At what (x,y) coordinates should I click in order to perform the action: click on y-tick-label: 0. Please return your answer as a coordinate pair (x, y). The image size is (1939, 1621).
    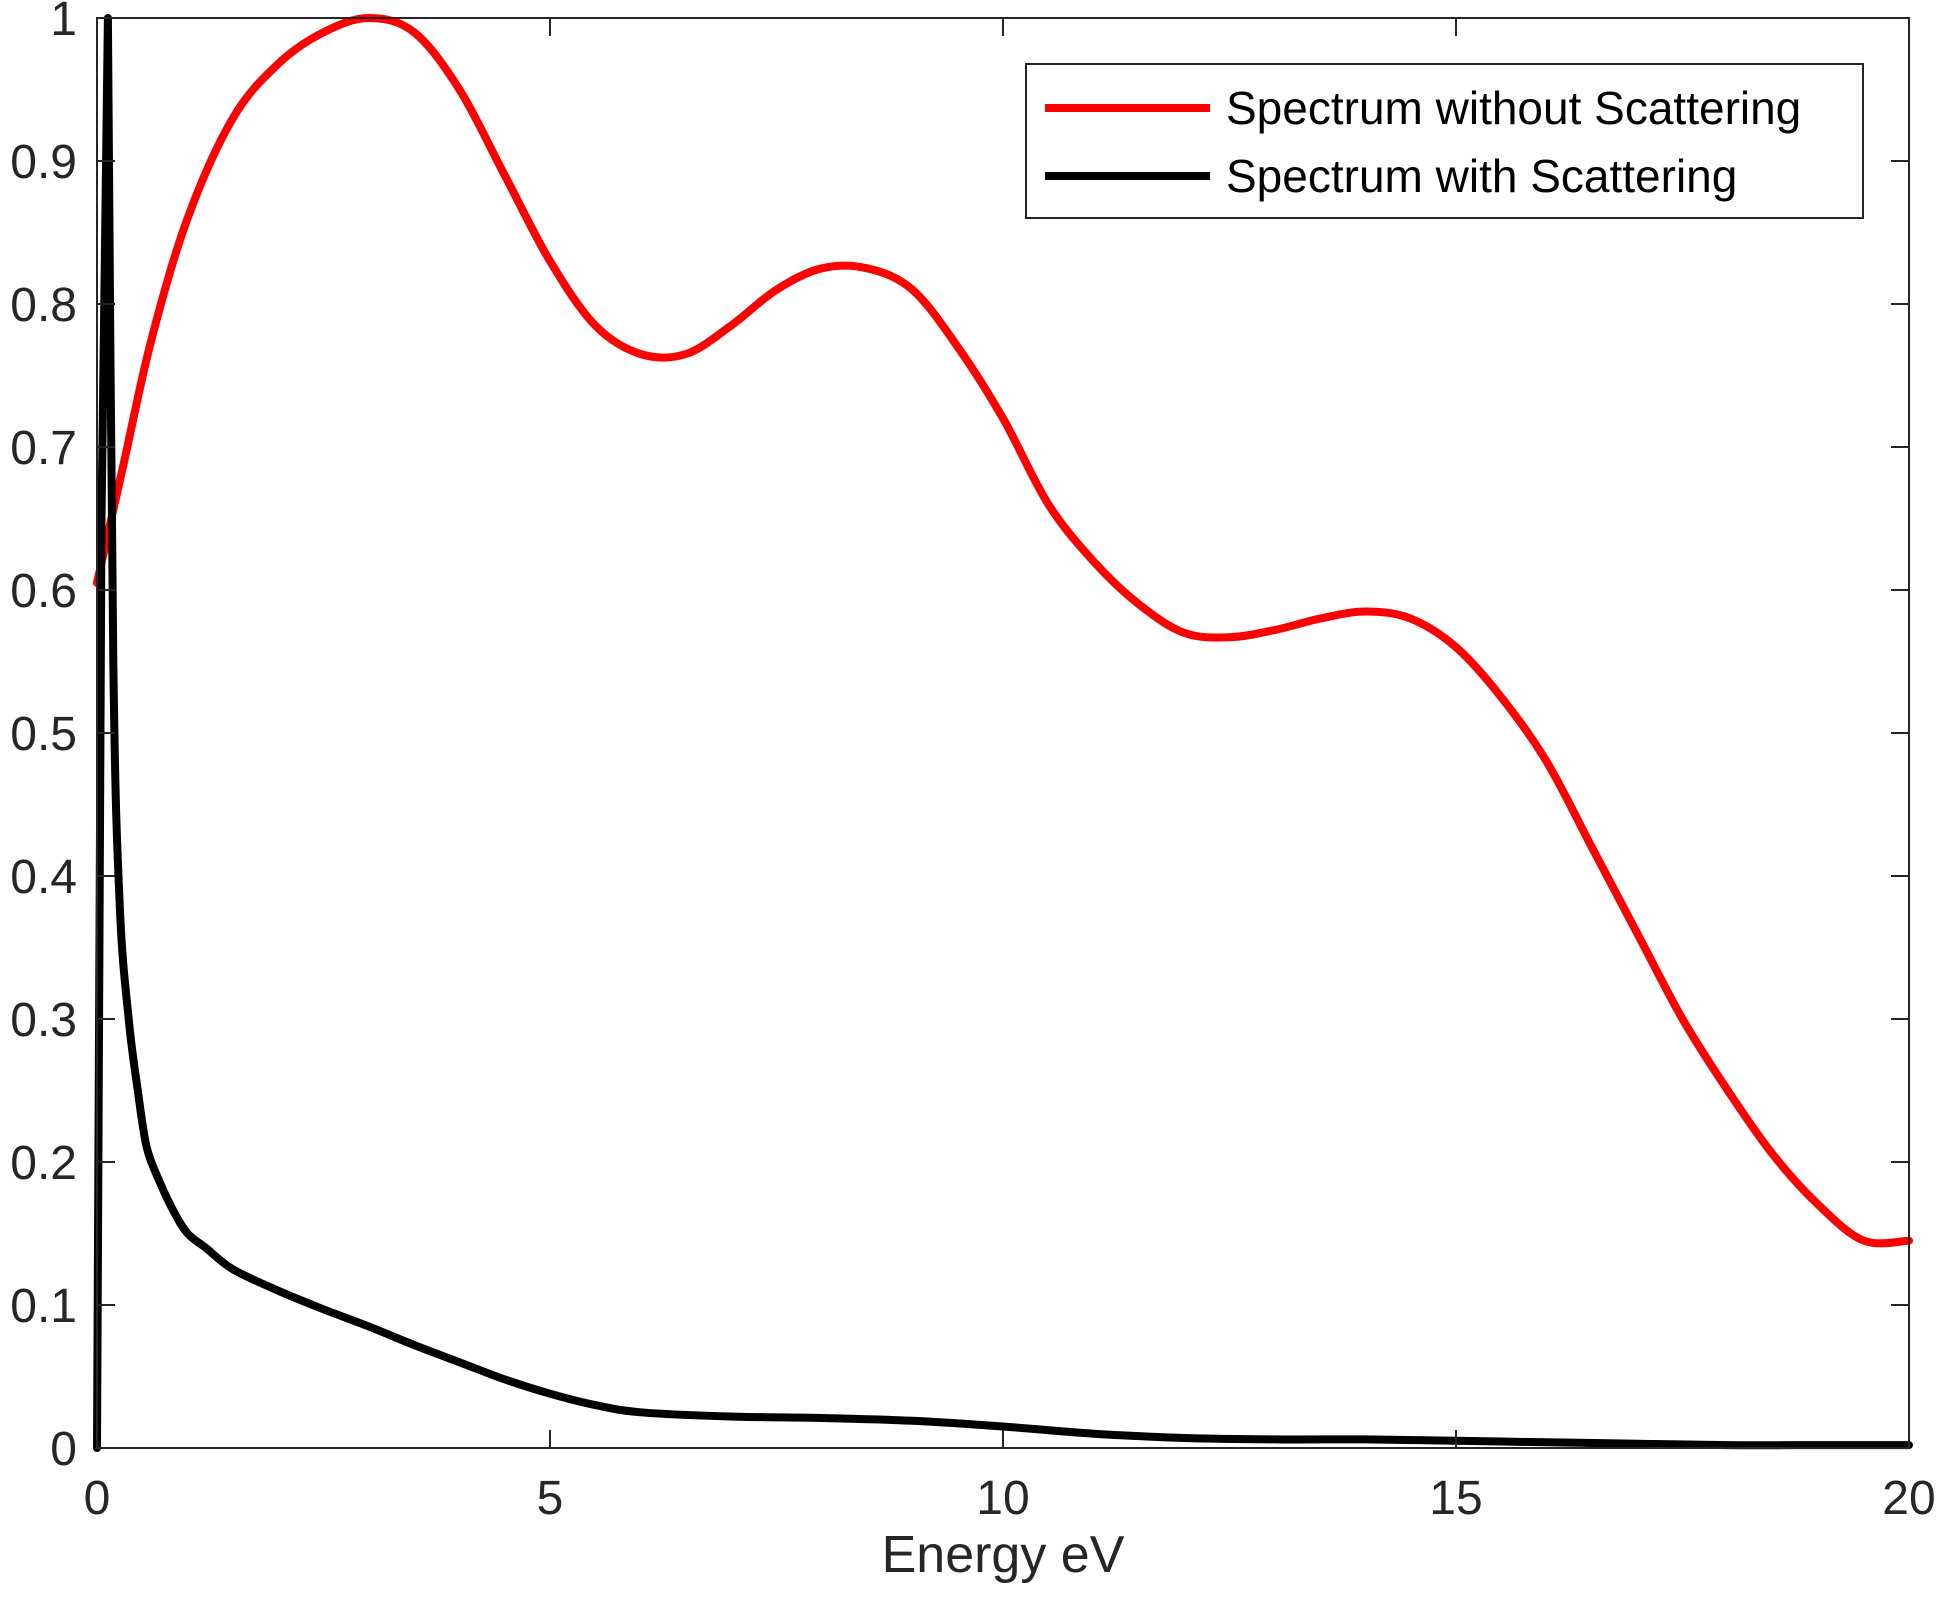
    Looking at the image, I should click on (63, 1449).